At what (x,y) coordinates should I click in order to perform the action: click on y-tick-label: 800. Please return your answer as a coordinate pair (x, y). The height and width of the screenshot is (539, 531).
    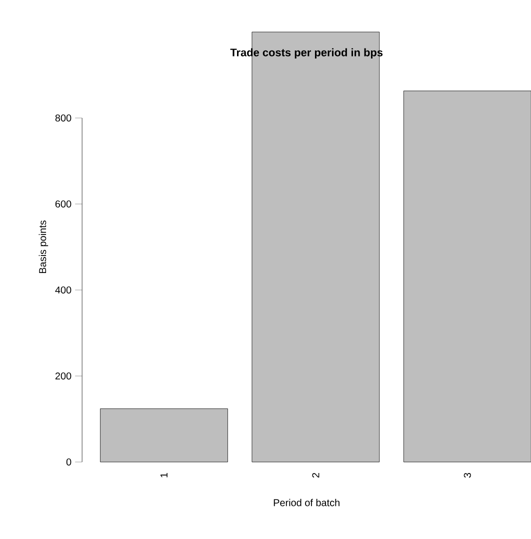
    Looking at the image, I should click on (63, 118).